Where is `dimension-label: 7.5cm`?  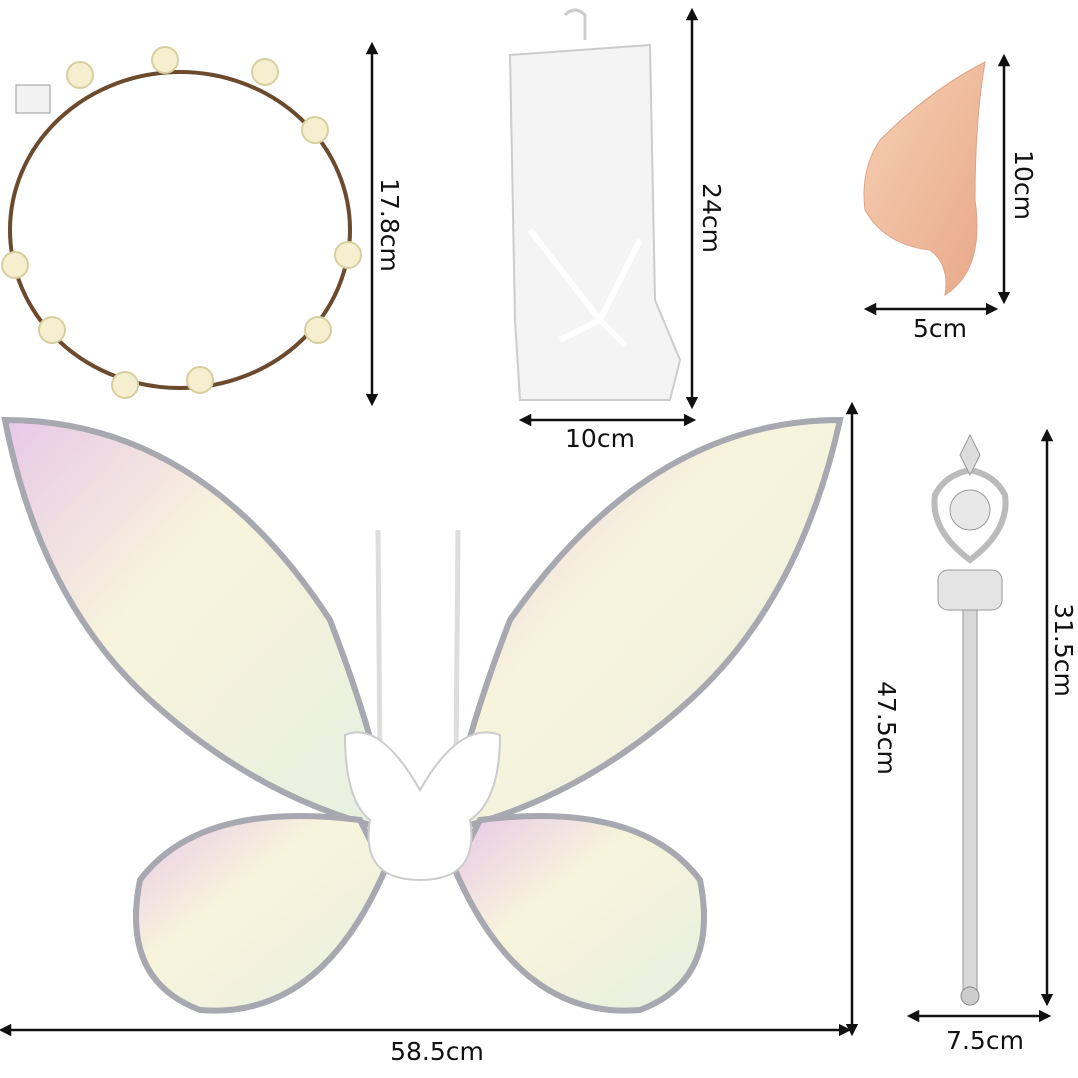 dimension-label: 7.5cm is located at coordinates (985, 1040).